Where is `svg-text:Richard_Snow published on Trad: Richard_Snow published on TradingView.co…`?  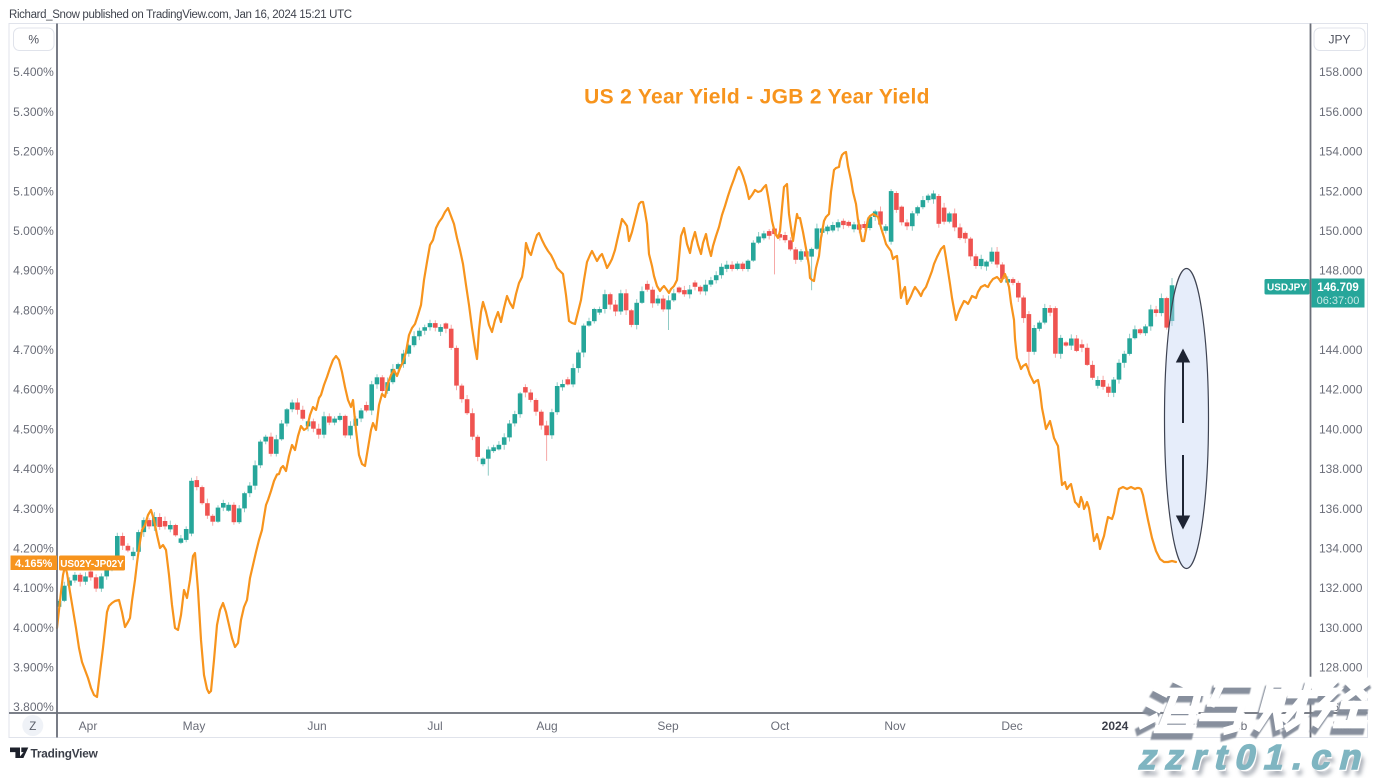 svg-text:Richard_Snow published on Trad: Richard_Snow published on TradingView.co… is located at coordinates (180, 15).